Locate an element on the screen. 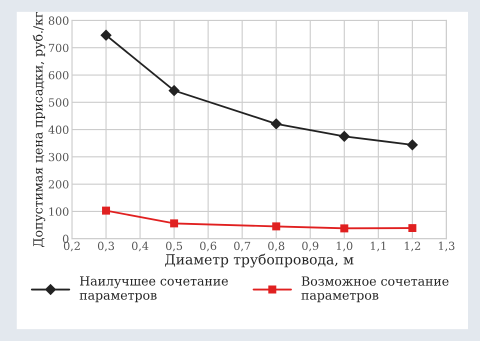 The width and height of the screenshot is (480, 341). legend-label: Возможное сочетание параметров is located at coordinates (375, 289).